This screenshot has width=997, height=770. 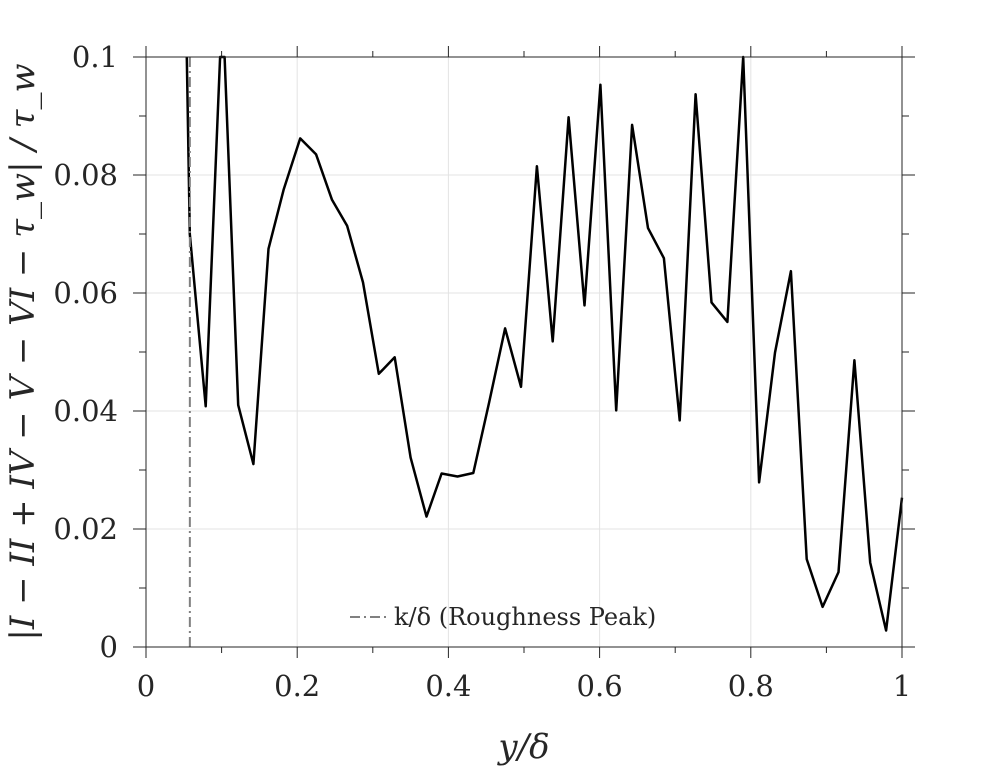 What do you see at coordinates (85, 529) in the screenshot?
I see `y-tick-label: 0.02` at bounding box center [85, 529].